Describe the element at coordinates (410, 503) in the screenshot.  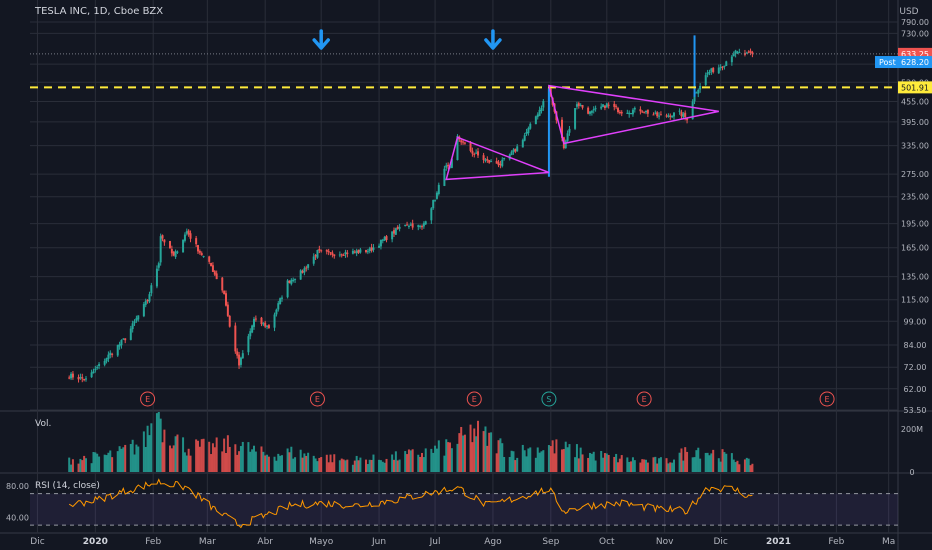
I see `rsi-line` at that location.